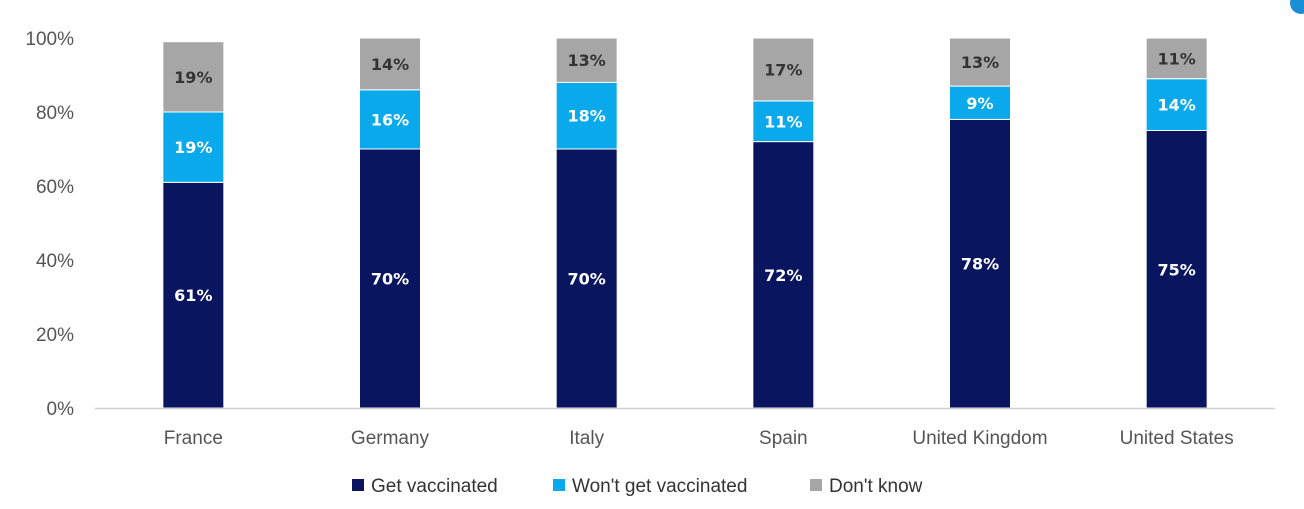 The width and height of the screenshot is (1304, 509). I want to click on data-label: 18%, so click(587, 116).